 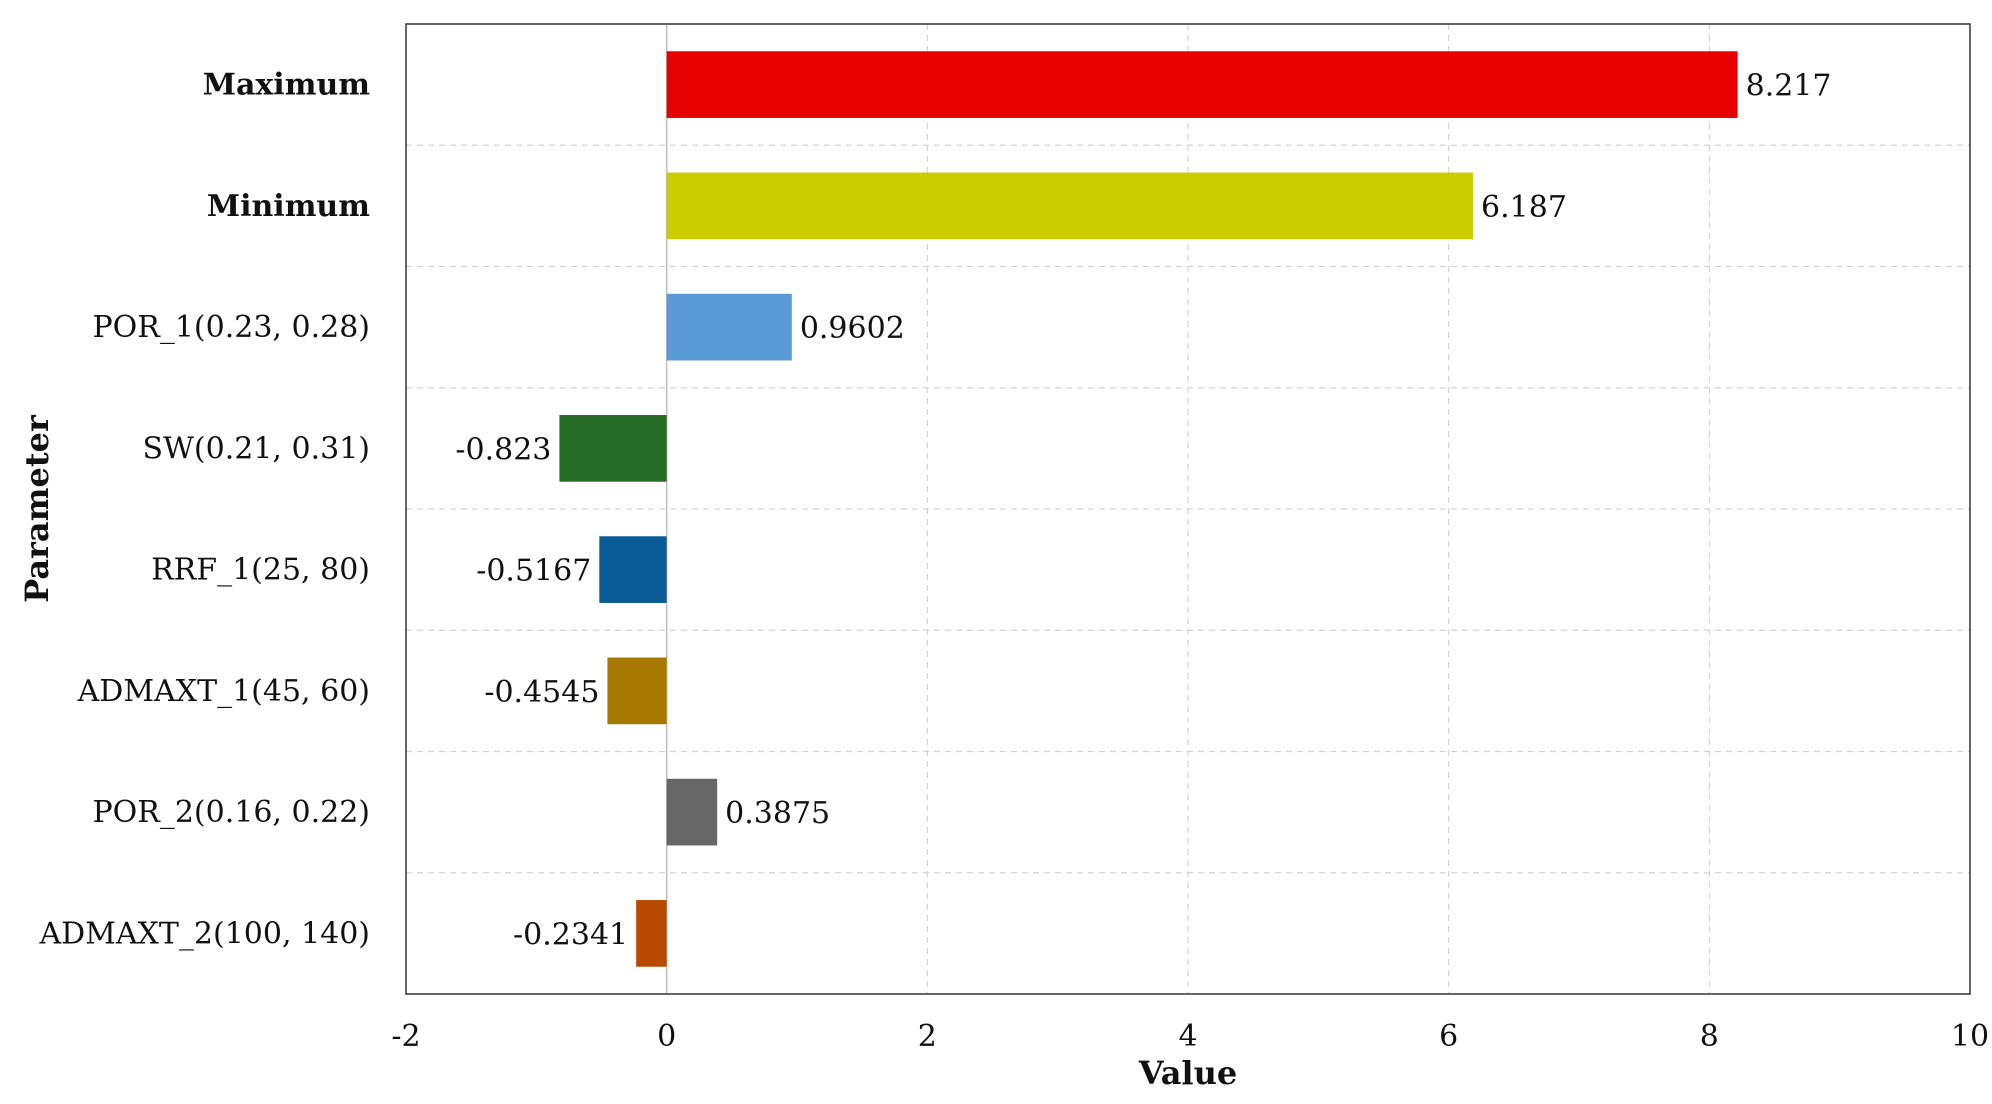 What do you see at coordinates (1448, 1036) in the screenshot?
I see `x-tick-label-4: 6` at bounding box center [1448, 1036].